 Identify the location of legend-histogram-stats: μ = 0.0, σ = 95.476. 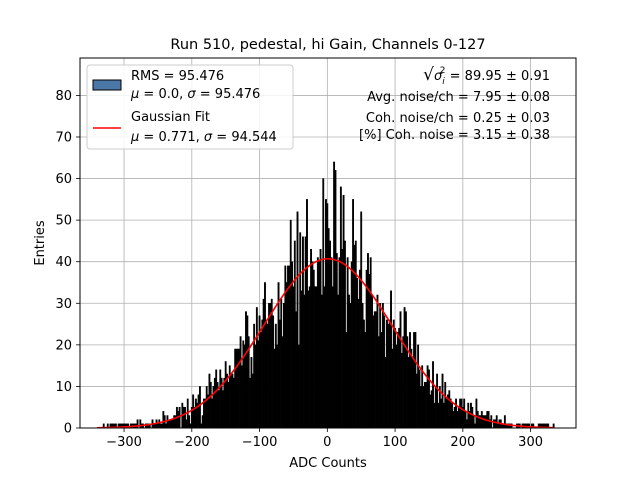
(195, 94).